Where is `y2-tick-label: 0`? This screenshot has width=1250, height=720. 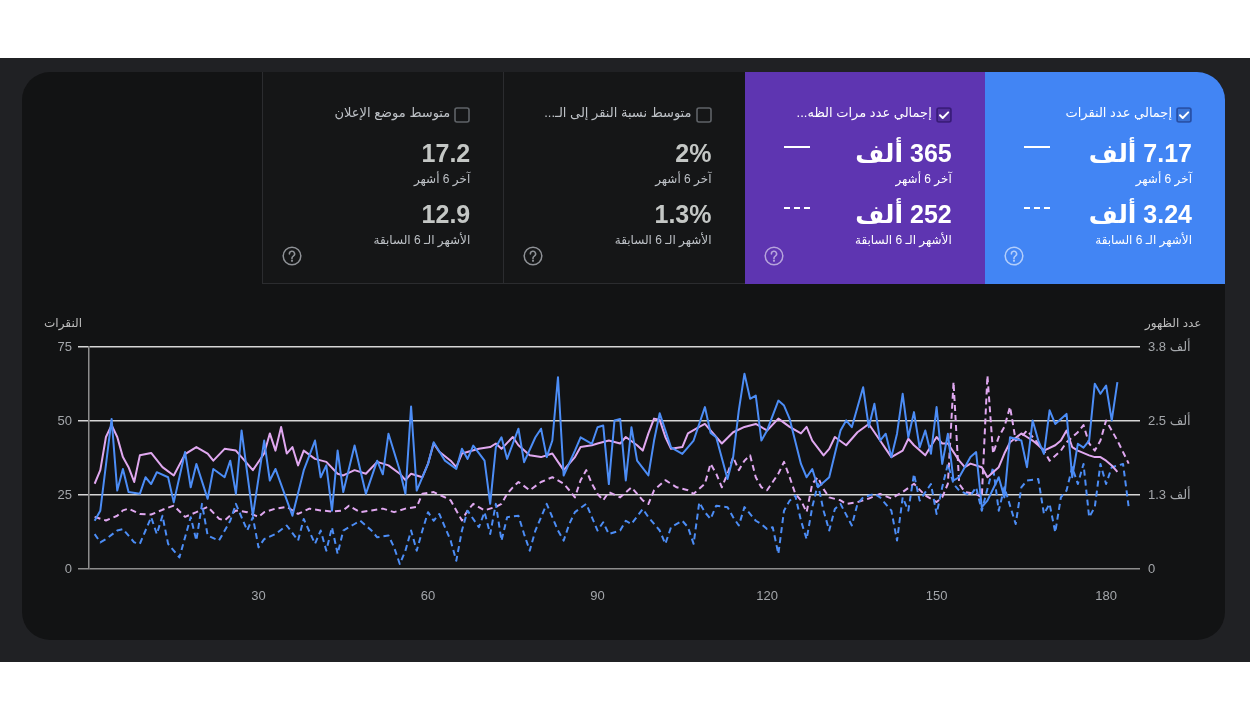 y2-tick-label: 0 is located at coordinates (1152, 568).